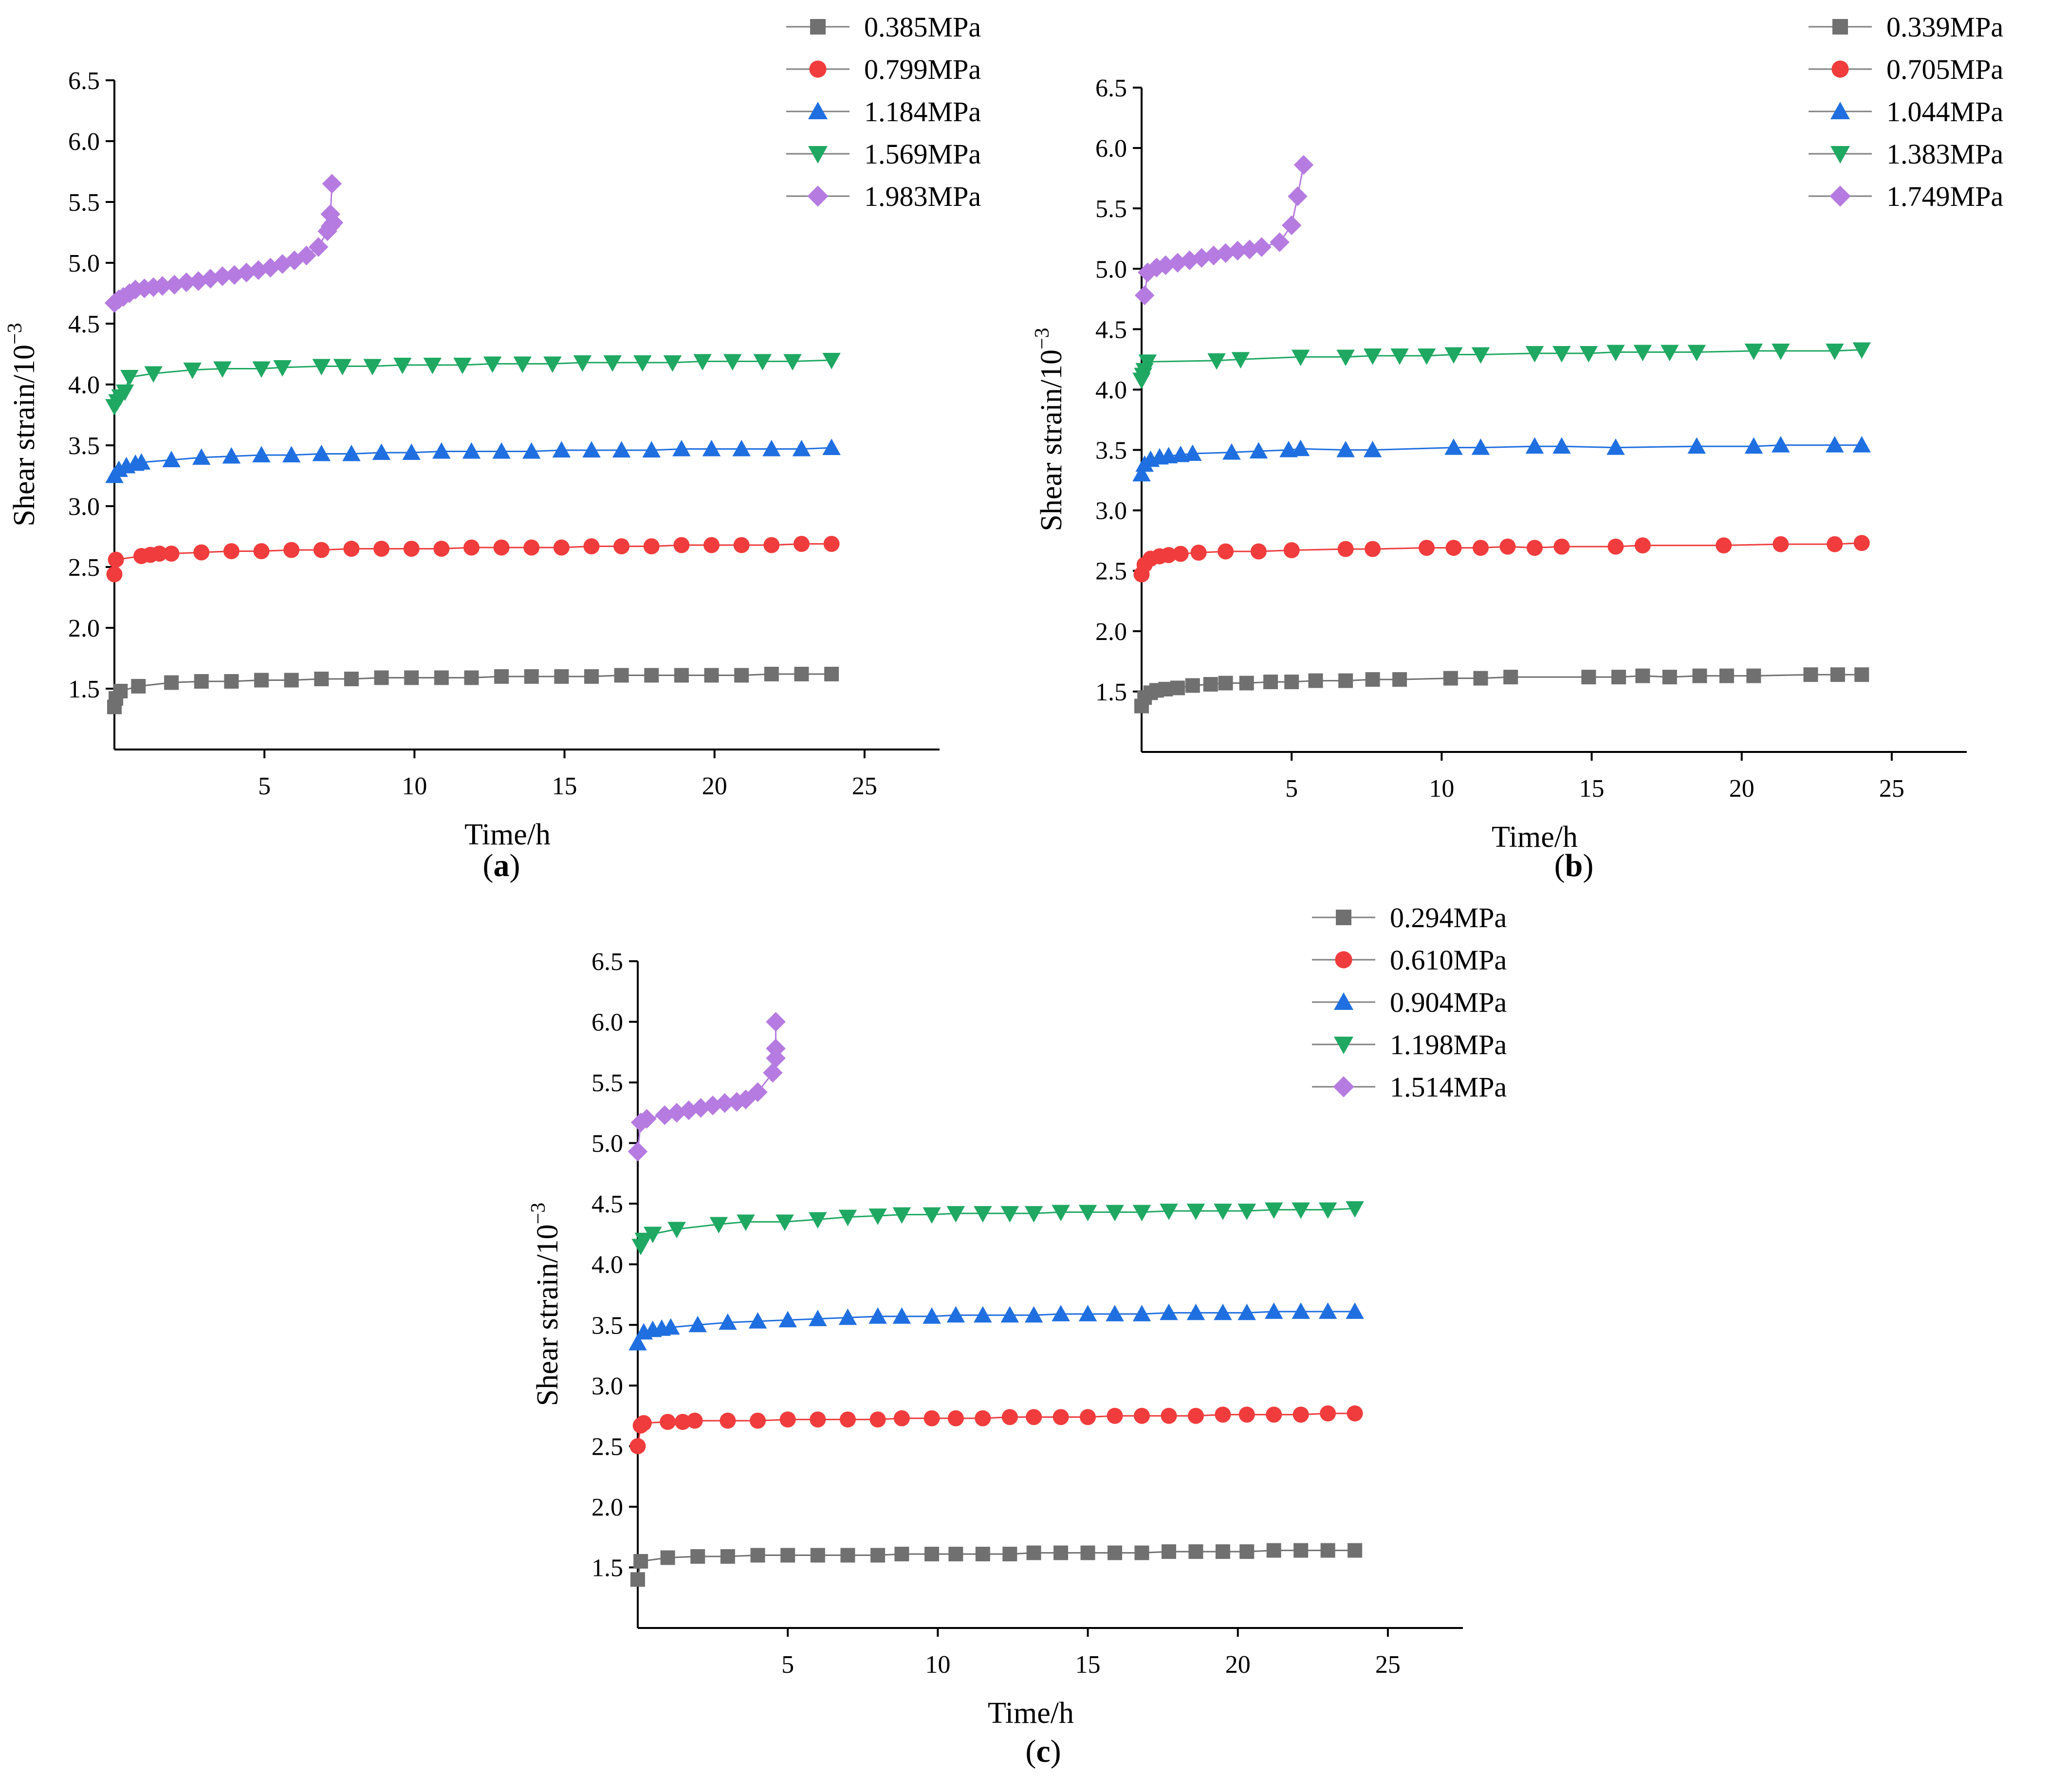 The width and height of the screenshot is (2050, 1792). Describe the element at coordinates (1535, 837) in the screenshot. I see `x-axis-title: Time/h` at that location.